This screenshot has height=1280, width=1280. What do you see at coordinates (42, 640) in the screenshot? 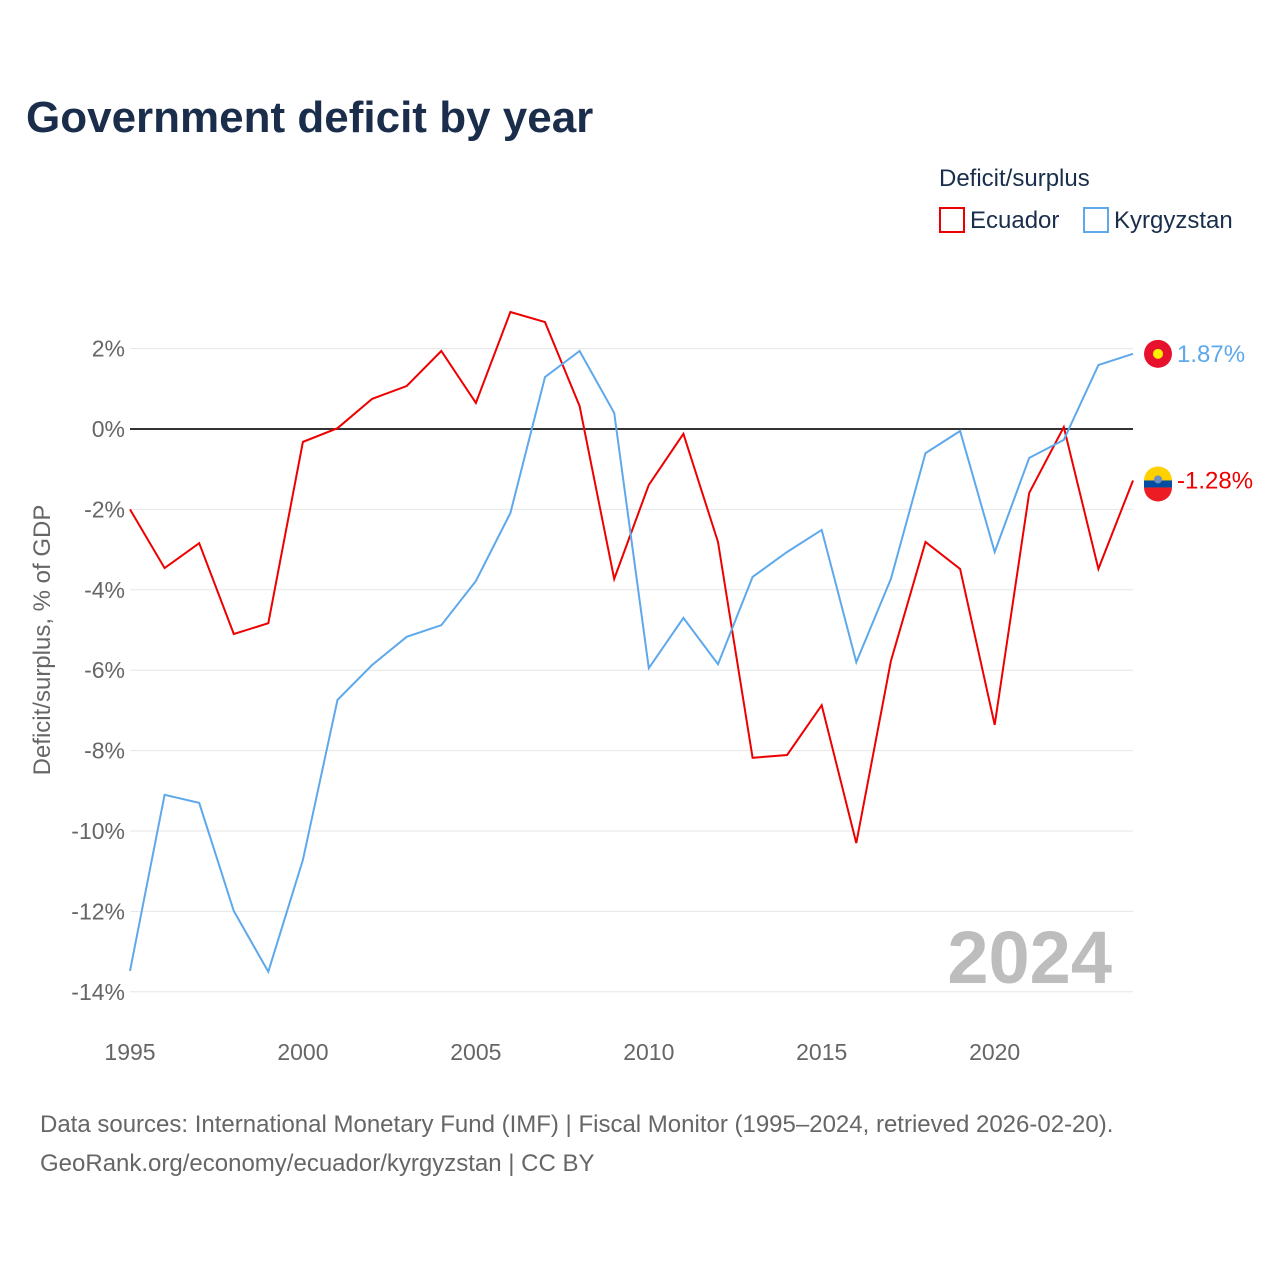
I see `y-axis-label: Deficit/surplus, % of GDP` at bounding box center [42, 640].